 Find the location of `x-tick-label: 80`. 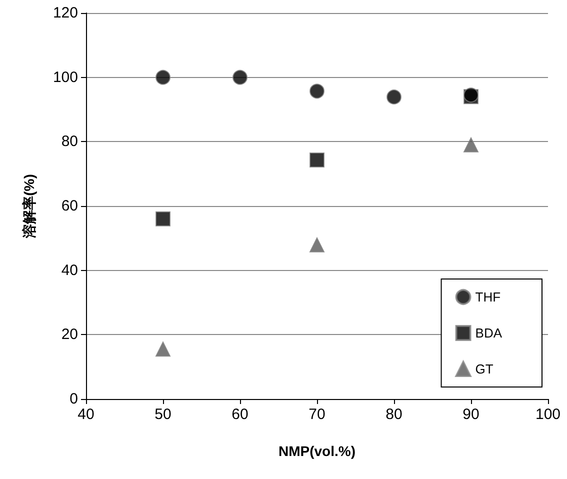

x-tick-label: 80 is located at coordinates (394, 414).